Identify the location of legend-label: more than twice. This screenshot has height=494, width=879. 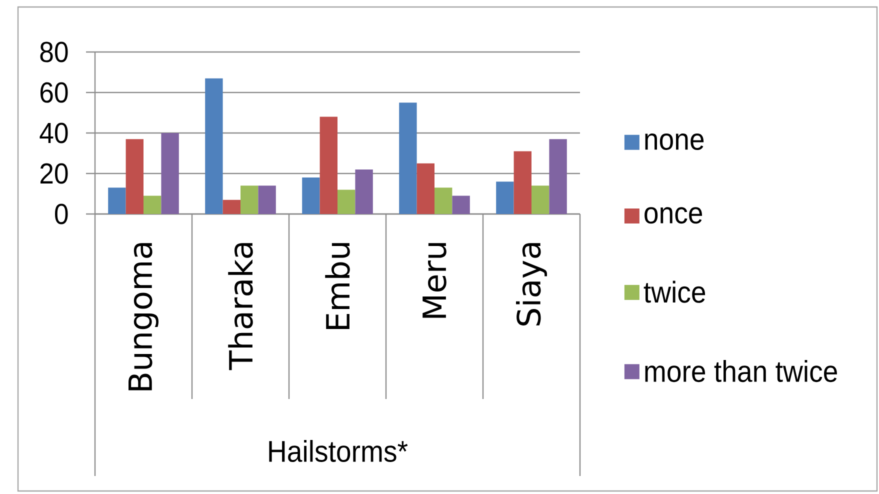
(741, 371).